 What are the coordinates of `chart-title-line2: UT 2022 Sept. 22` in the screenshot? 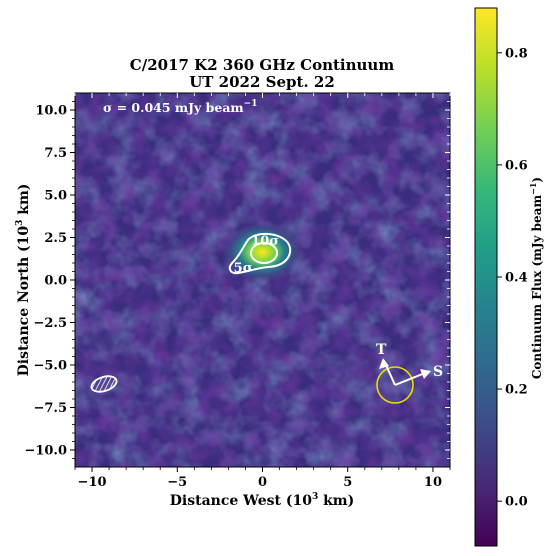 It's located at (262, 82).